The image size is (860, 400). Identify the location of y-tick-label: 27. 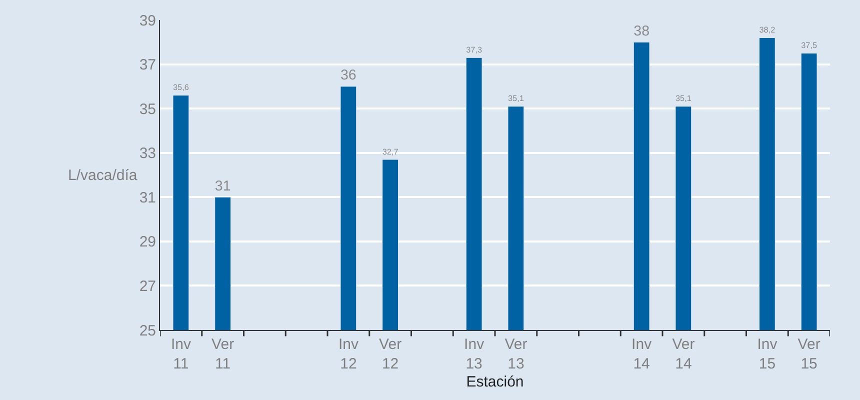
(147, 286).